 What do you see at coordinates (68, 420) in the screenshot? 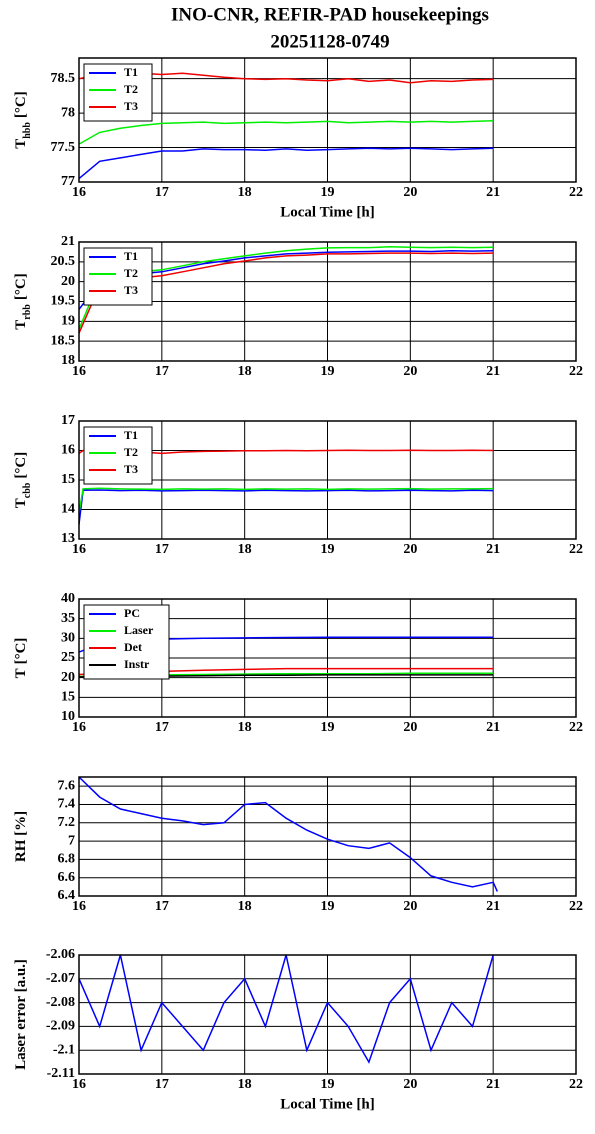
I see `y-tick-label: 17` at bounding box center [68, 420].